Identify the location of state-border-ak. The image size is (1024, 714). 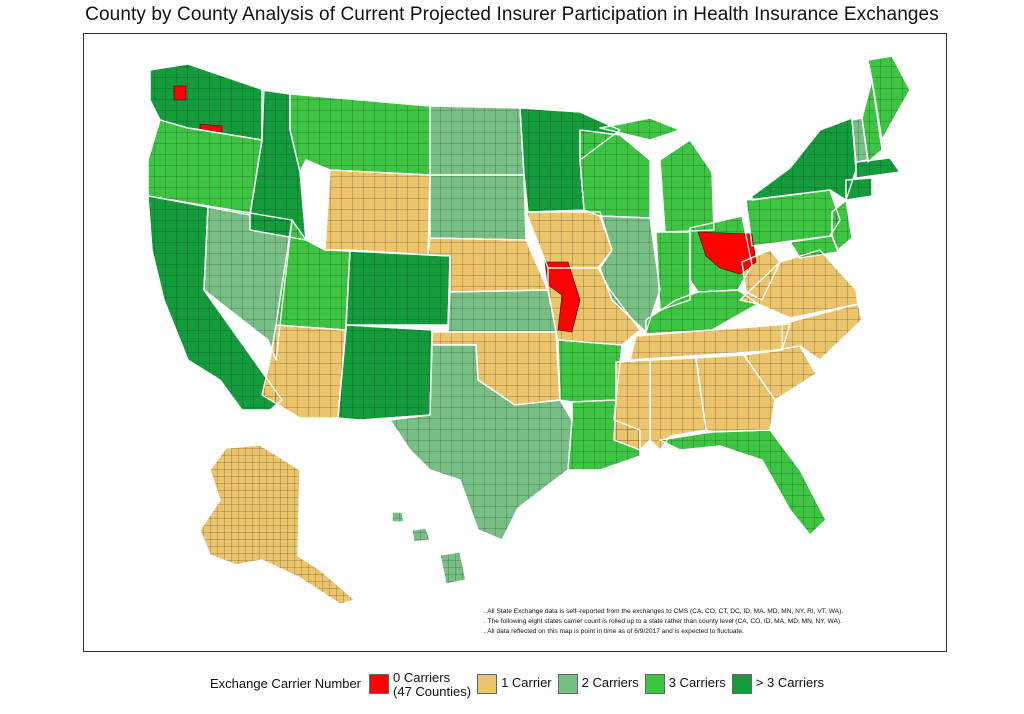
(277, 524).